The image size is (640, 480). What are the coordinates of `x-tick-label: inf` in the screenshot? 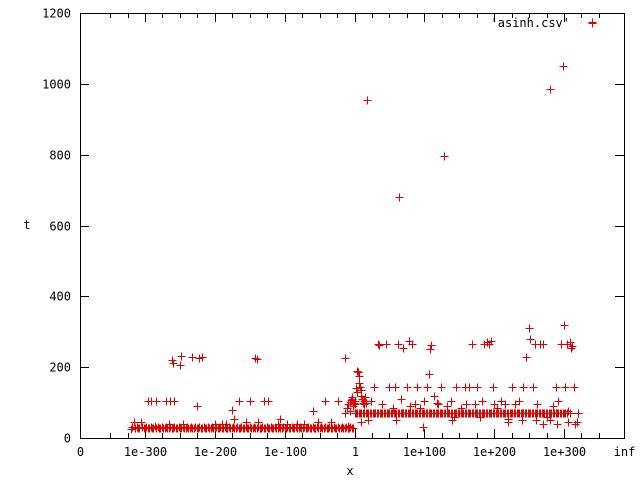 It's located at (625, 452).